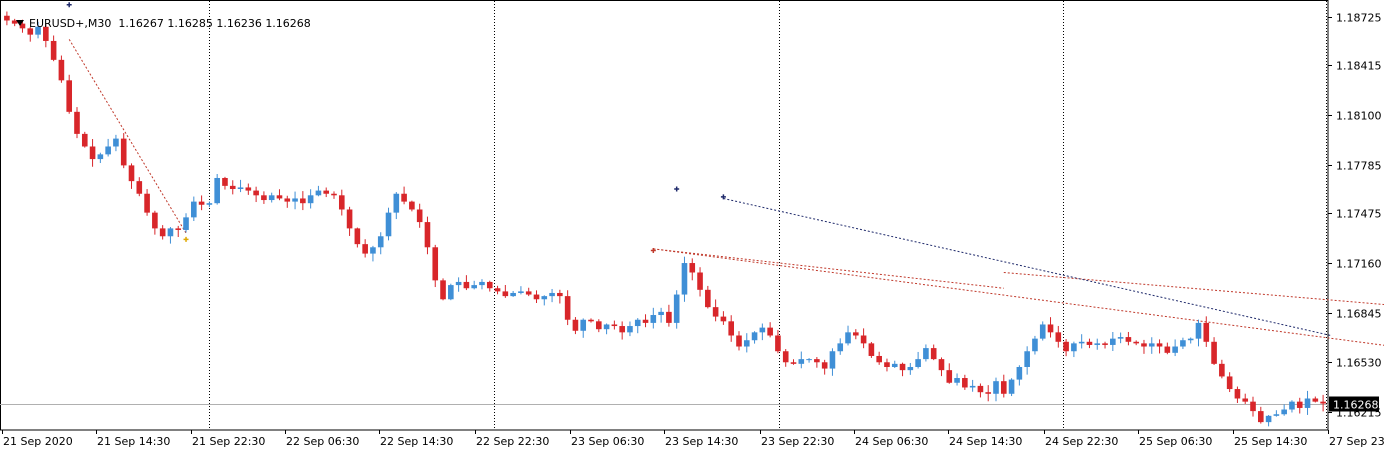 The width and height of the screenshot is (1384, 456). Describe the element at coordinates (797, 441) in the screenshot. I see `x-tick-label: 23 Sep 22:30` at that location.